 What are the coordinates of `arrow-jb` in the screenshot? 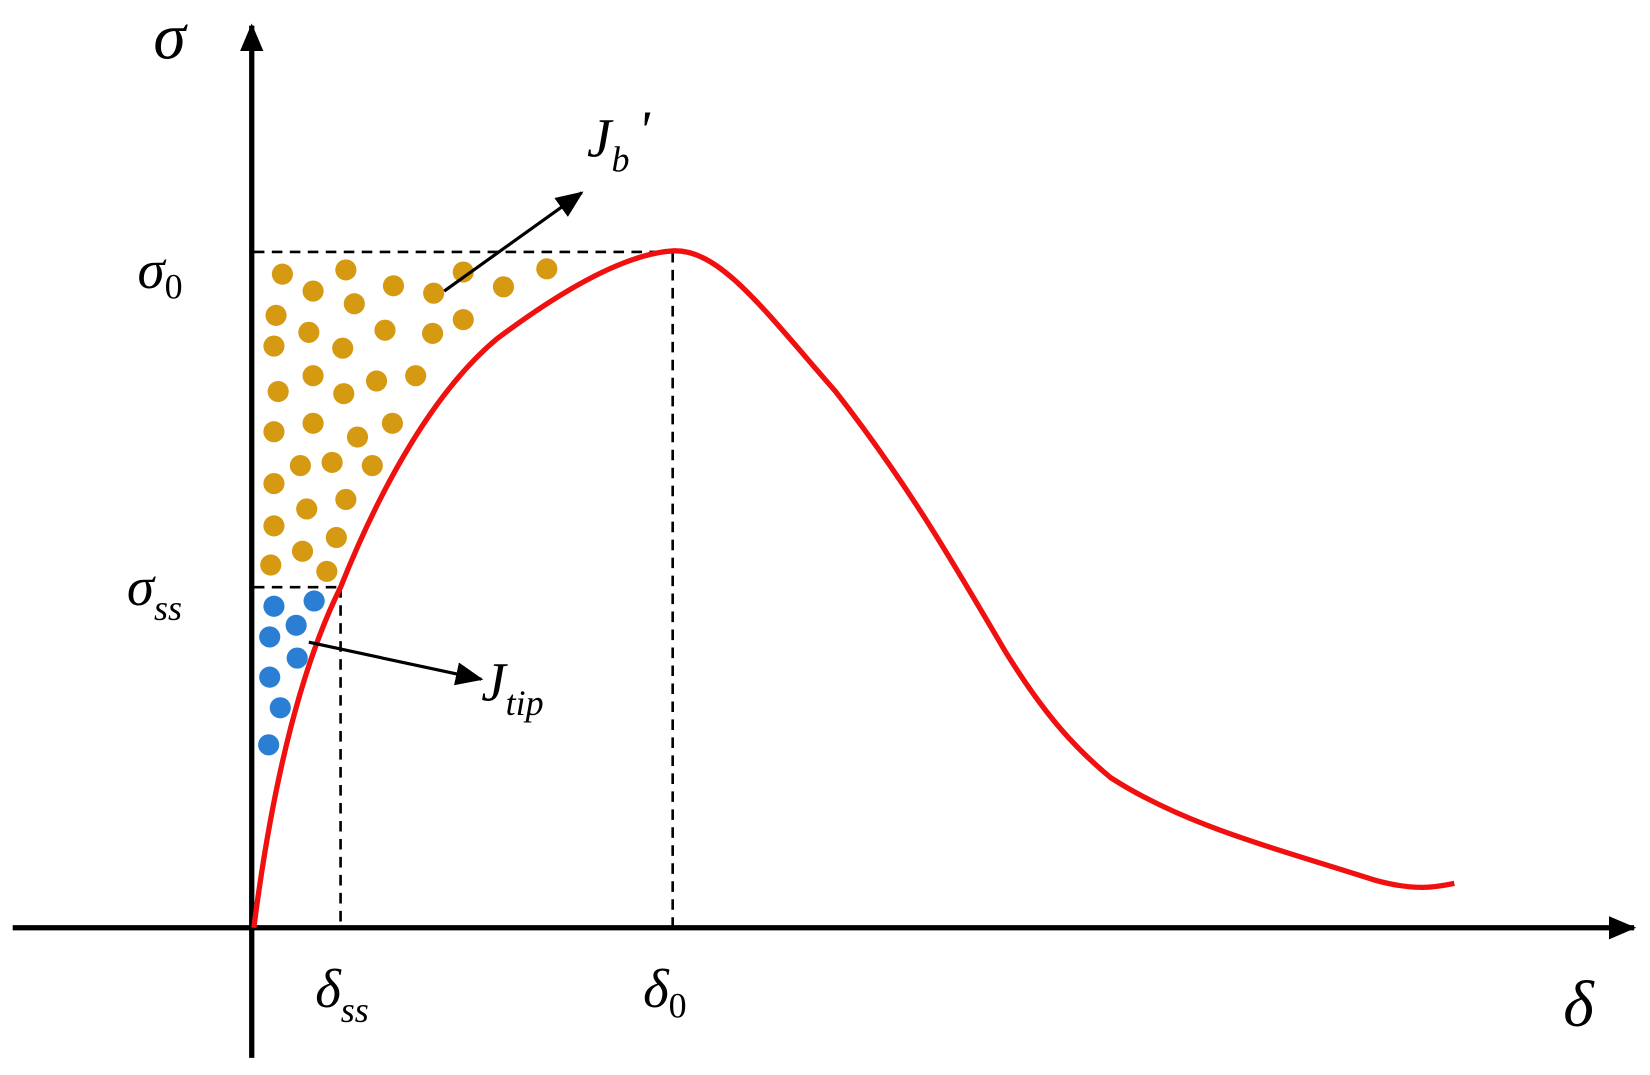 It's located at (513, 242).